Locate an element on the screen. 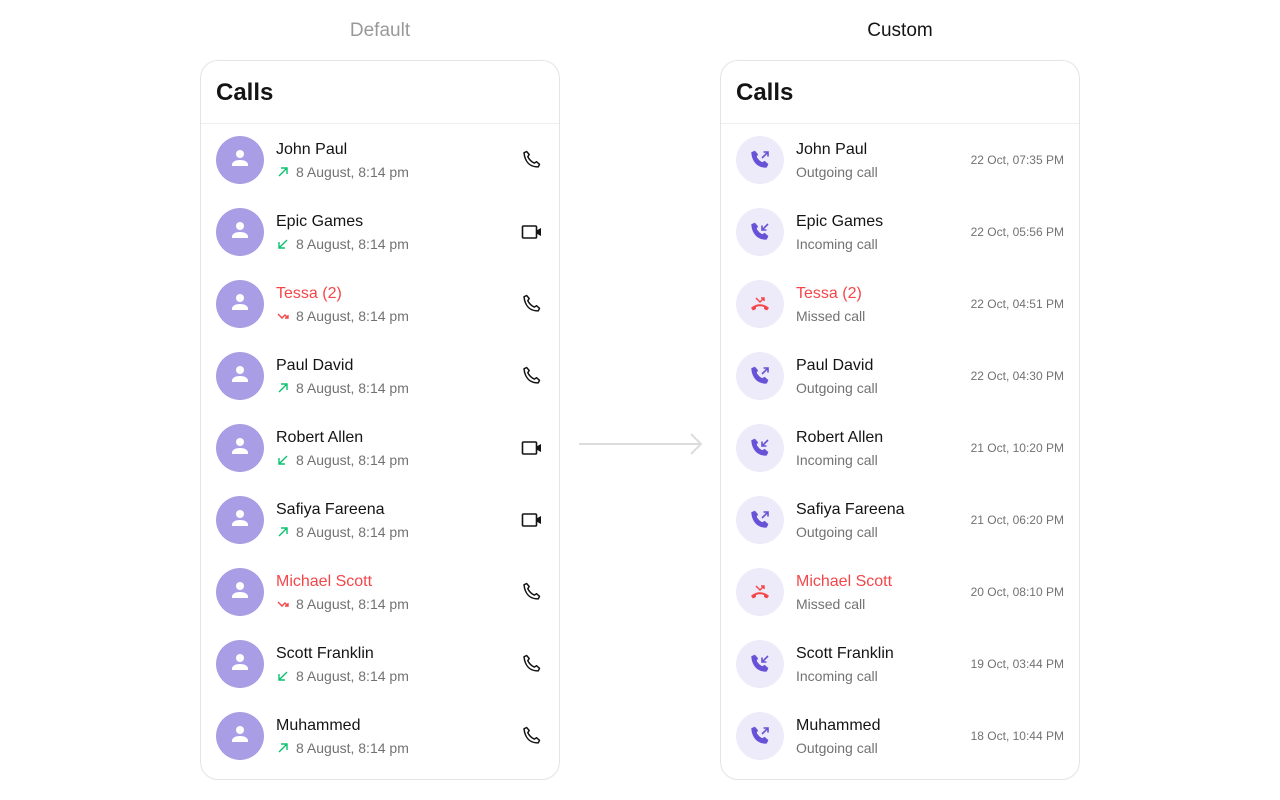  call-log-item: Michael Scott 8 August, 8:14 pm is located at coordinates (380, 592).